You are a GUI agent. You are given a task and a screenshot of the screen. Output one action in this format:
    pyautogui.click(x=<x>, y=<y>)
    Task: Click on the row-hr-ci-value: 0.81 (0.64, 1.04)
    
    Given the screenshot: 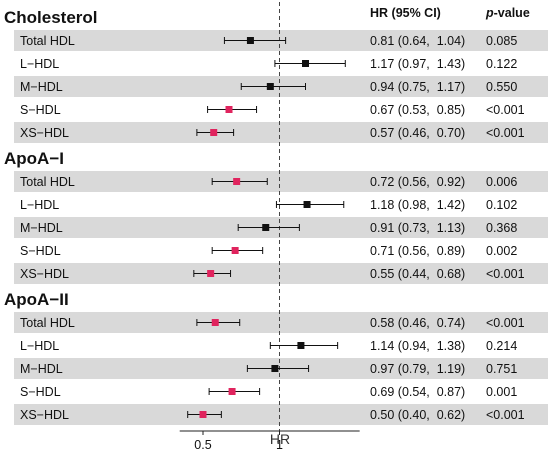 What is the action you would take?
    pyautogui.click(x=417, y=41)
    